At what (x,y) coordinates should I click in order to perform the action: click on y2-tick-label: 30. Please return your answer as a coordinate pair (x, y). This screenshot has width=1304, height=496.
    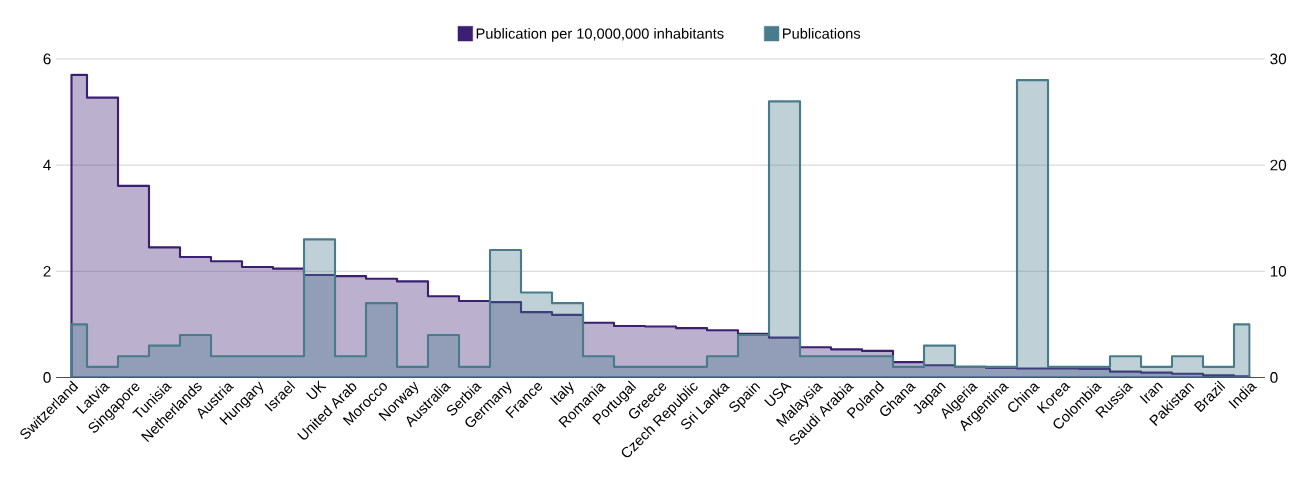
    Looking at the image, I should click on (1278, 59).